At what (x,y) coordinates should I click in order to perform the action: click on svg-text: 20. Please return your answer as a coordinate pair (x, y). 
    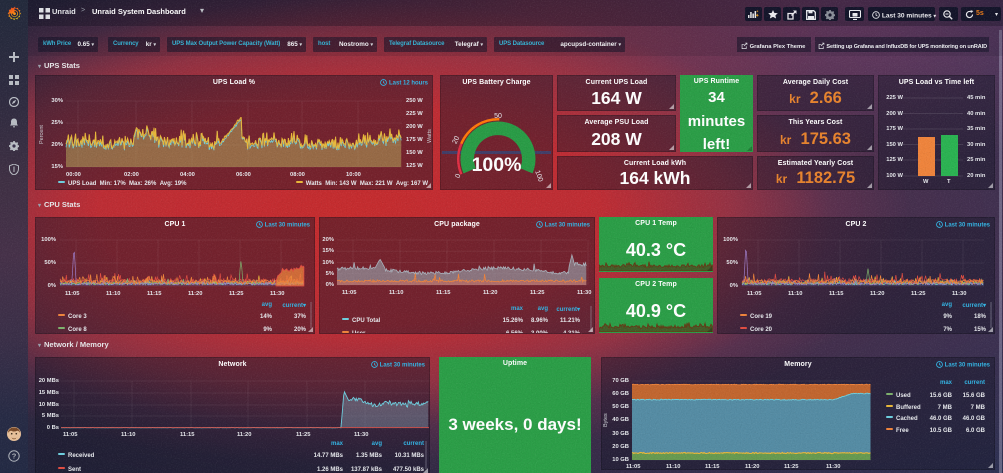
    Looking at the image, I should click on (457, 140).